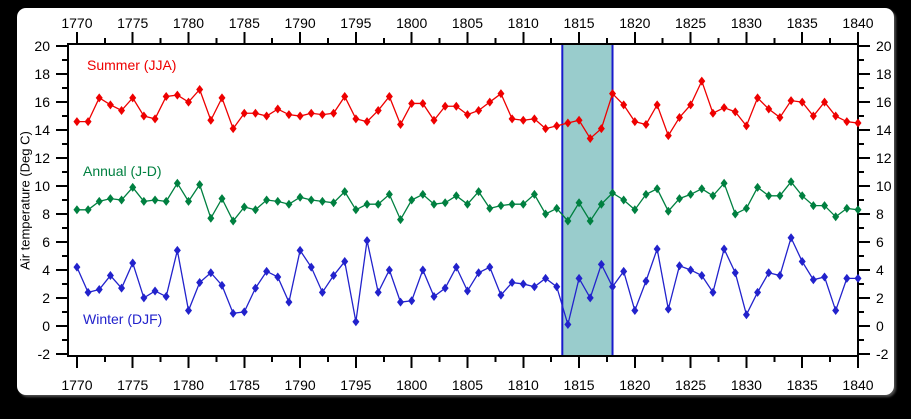  Describe the element at coordinates (884, 46) in the screenshot. I see `y-axis-tick-label-right: 20` at that location.